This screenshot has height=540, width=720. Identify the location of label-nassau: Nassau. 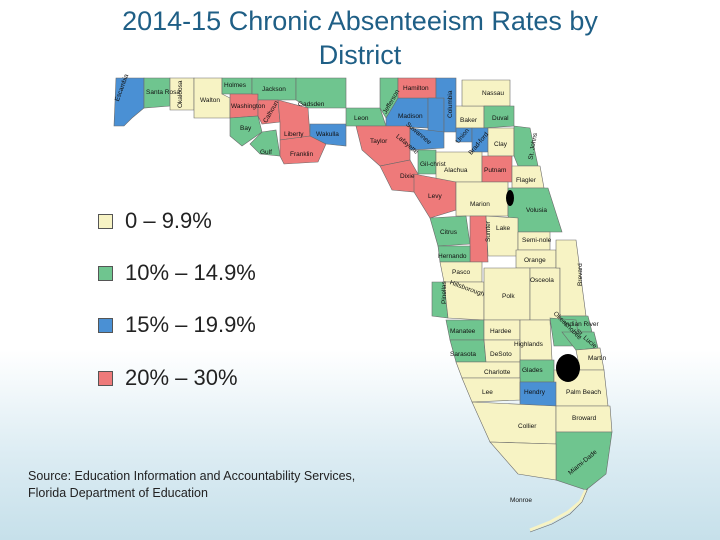
(493, 93).